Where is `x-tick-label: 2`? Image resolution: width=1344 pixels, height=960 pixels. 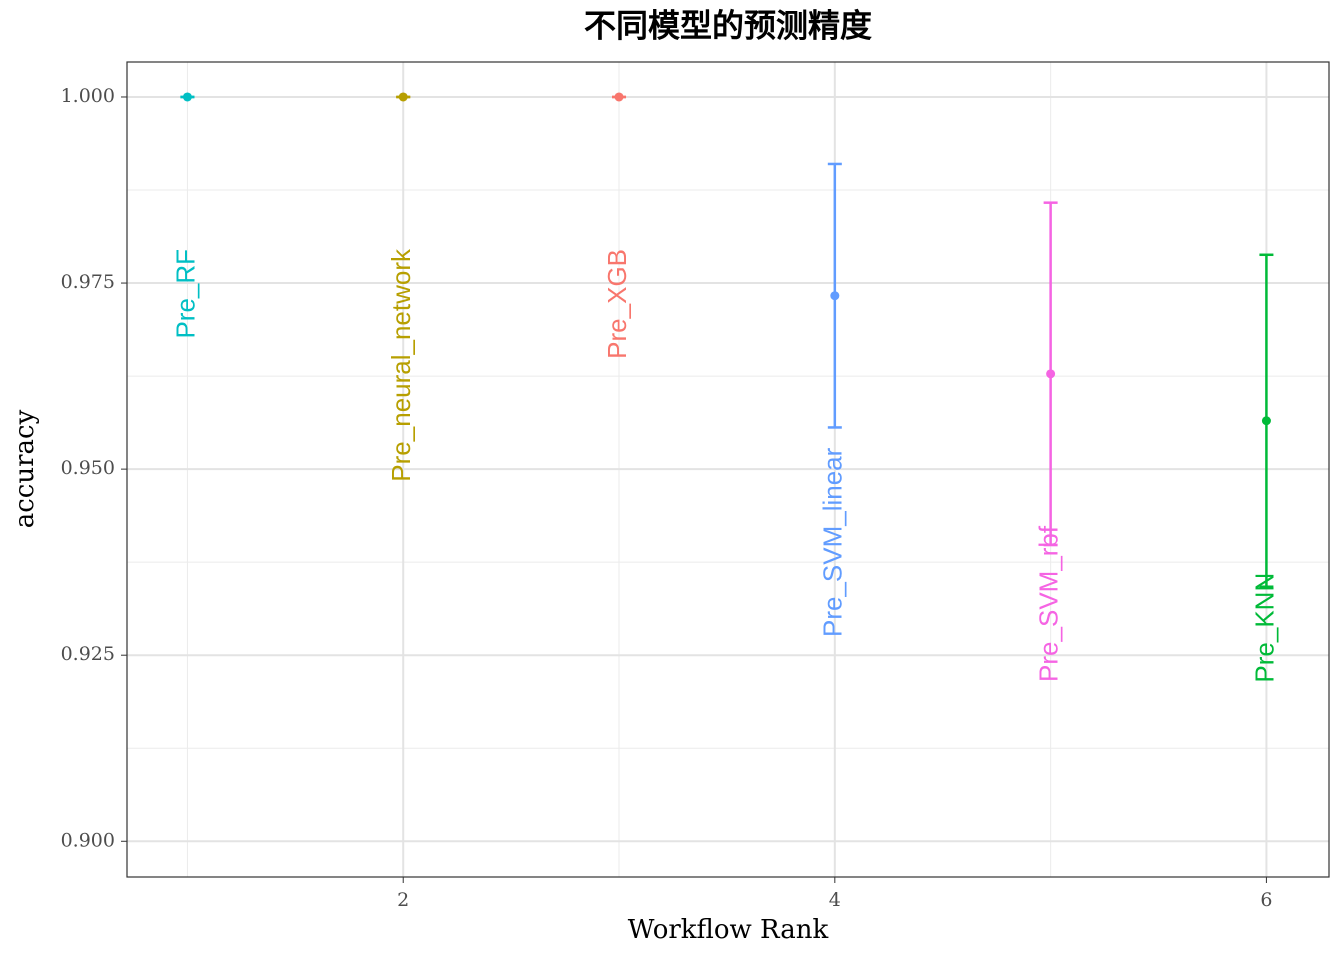
x-tick-label: 2 is located at coordinates (403, 900).